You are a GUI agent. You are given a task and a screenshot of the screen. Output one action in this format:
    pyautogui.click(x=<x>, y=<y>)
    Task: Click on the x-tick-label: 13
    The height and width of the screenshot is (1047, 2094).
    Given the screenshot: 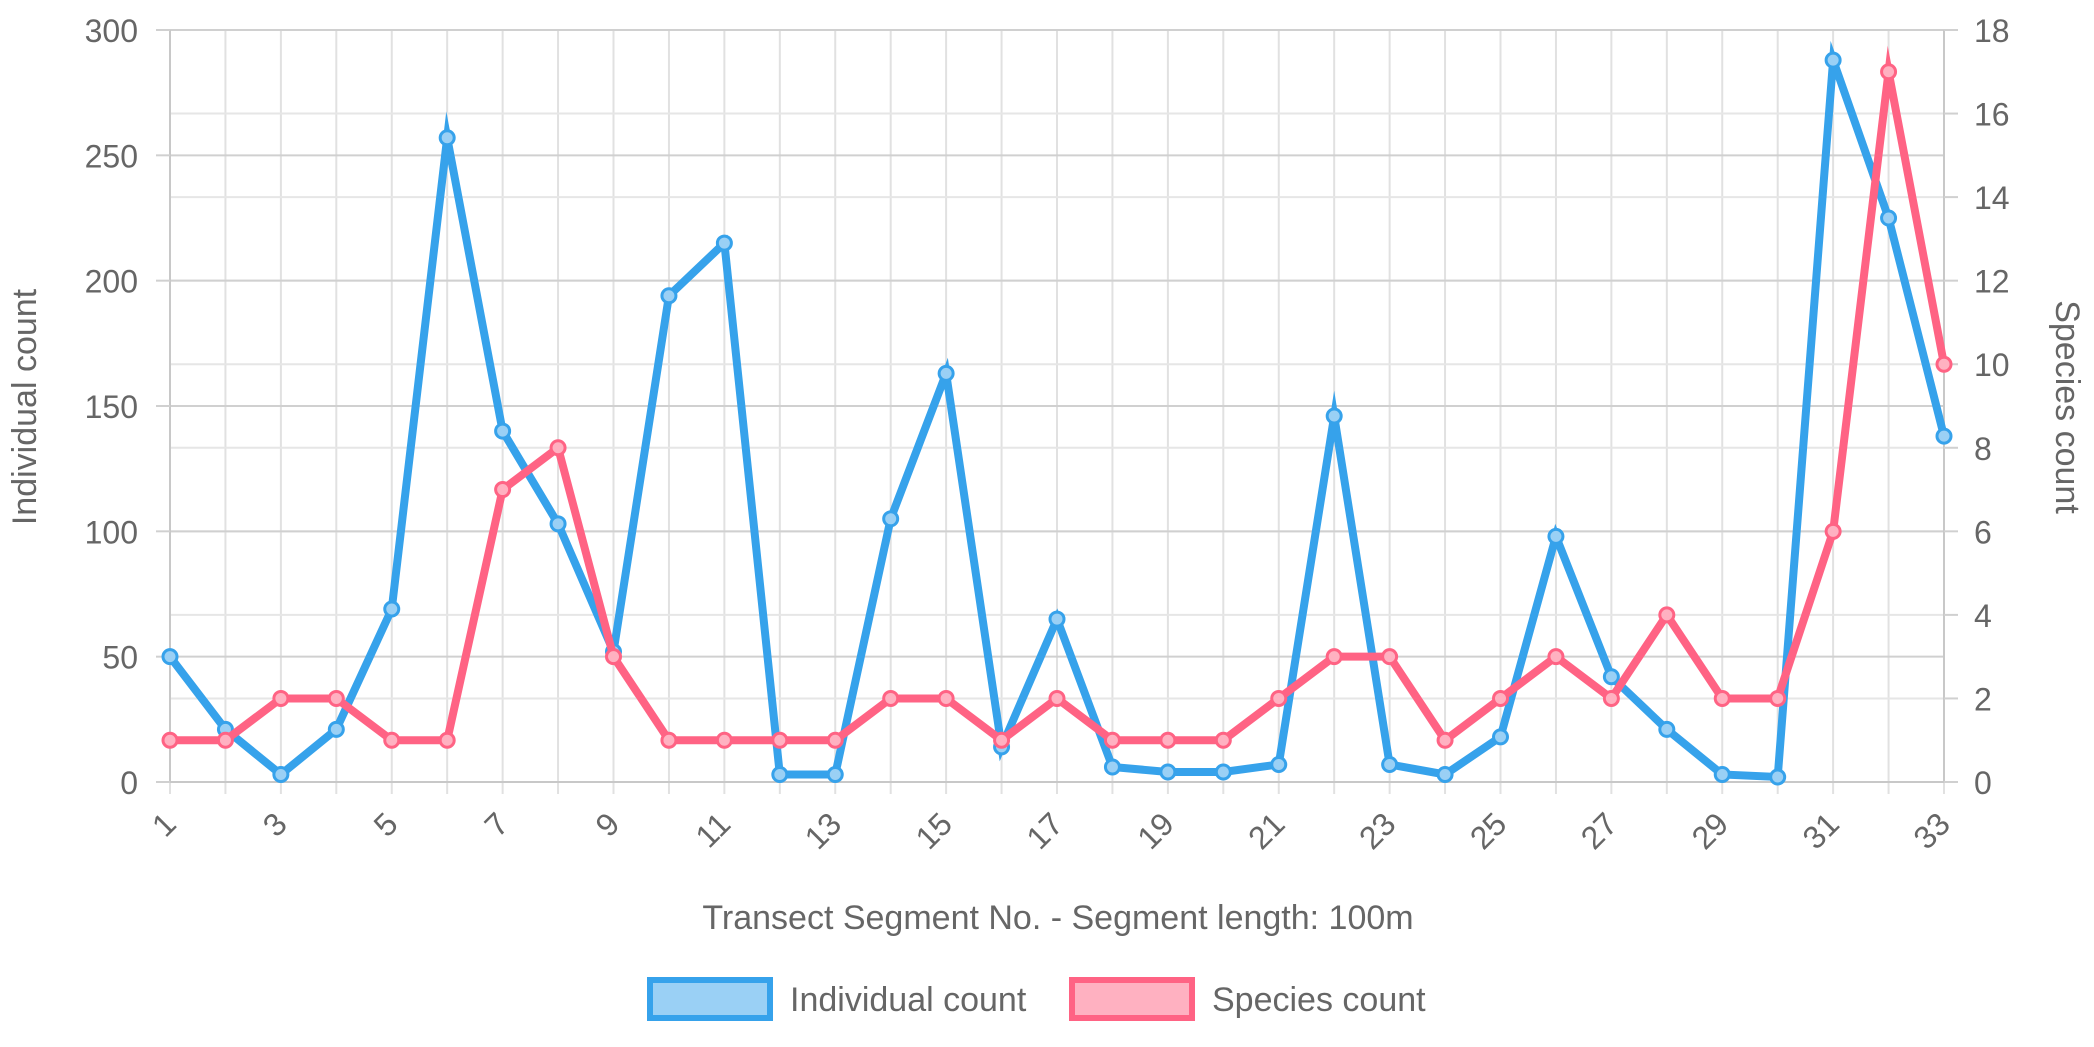 What is the action you would take?
    pyautogui.click(x=823, y=830)
    